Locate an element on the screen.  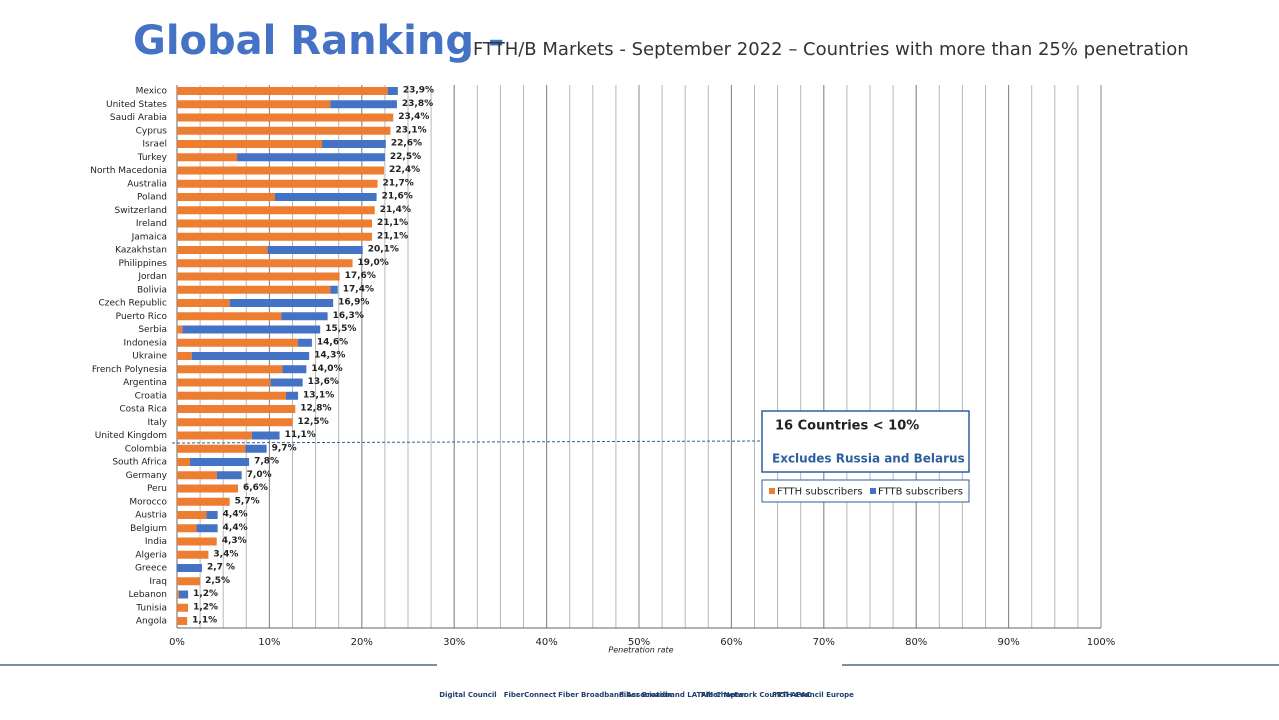
x-axis-label: Penetration rate is located at coordinates (640, 650).